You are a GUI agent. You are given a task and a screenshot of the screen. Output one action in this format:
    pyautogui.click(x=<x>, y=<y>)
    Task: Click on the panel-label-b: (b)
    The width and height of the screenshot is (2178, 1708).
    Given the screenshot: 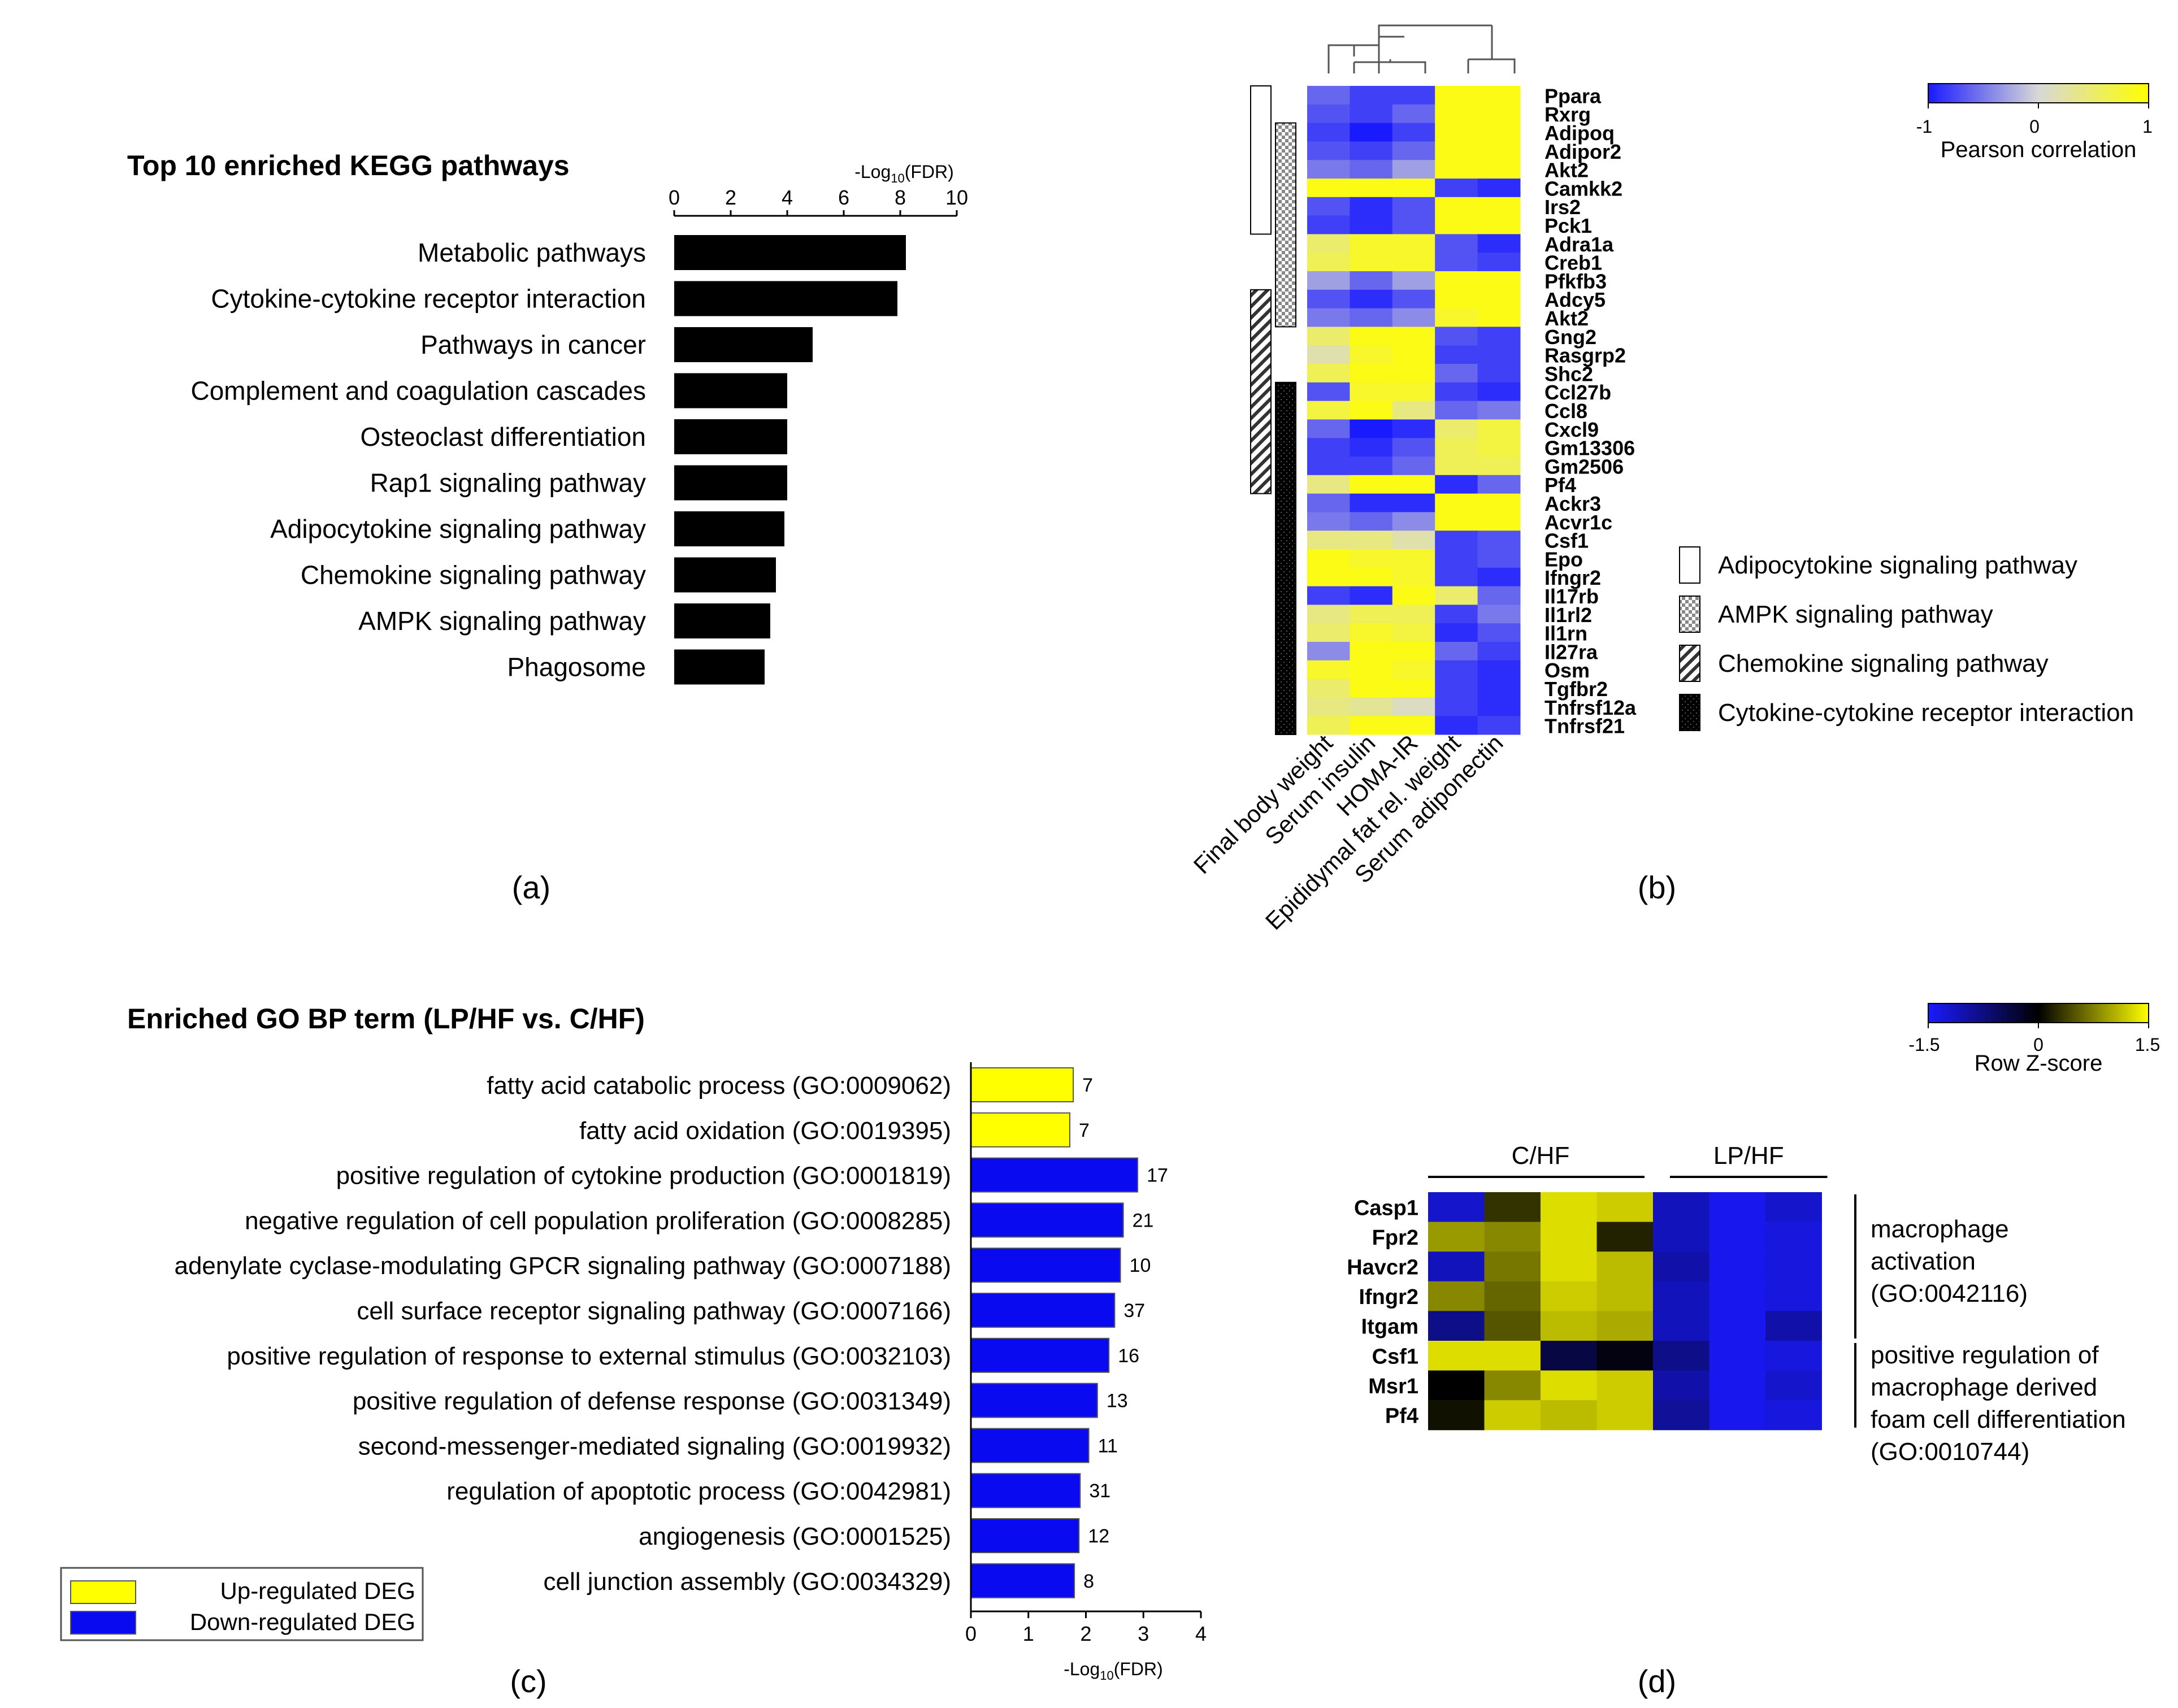 What is the action you would take?
    pyautogui.click(x=1657, y=887)
    